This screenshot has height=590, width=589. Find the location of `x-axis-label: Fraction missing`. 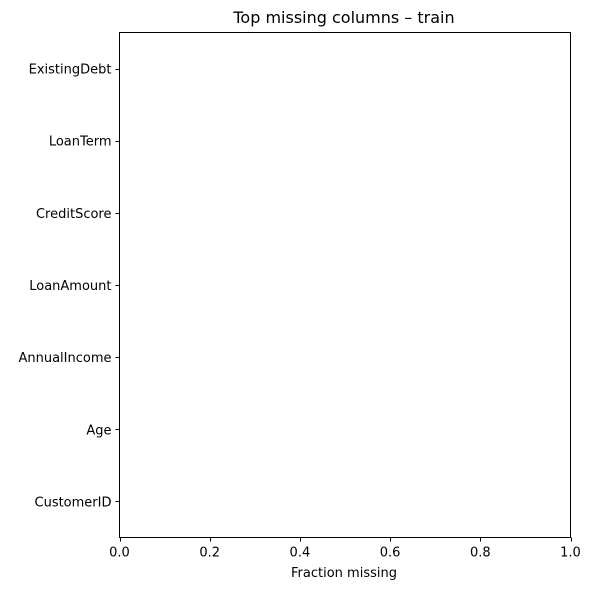

x-axis-label: Fraction missing is located at coordinates (344, 573).